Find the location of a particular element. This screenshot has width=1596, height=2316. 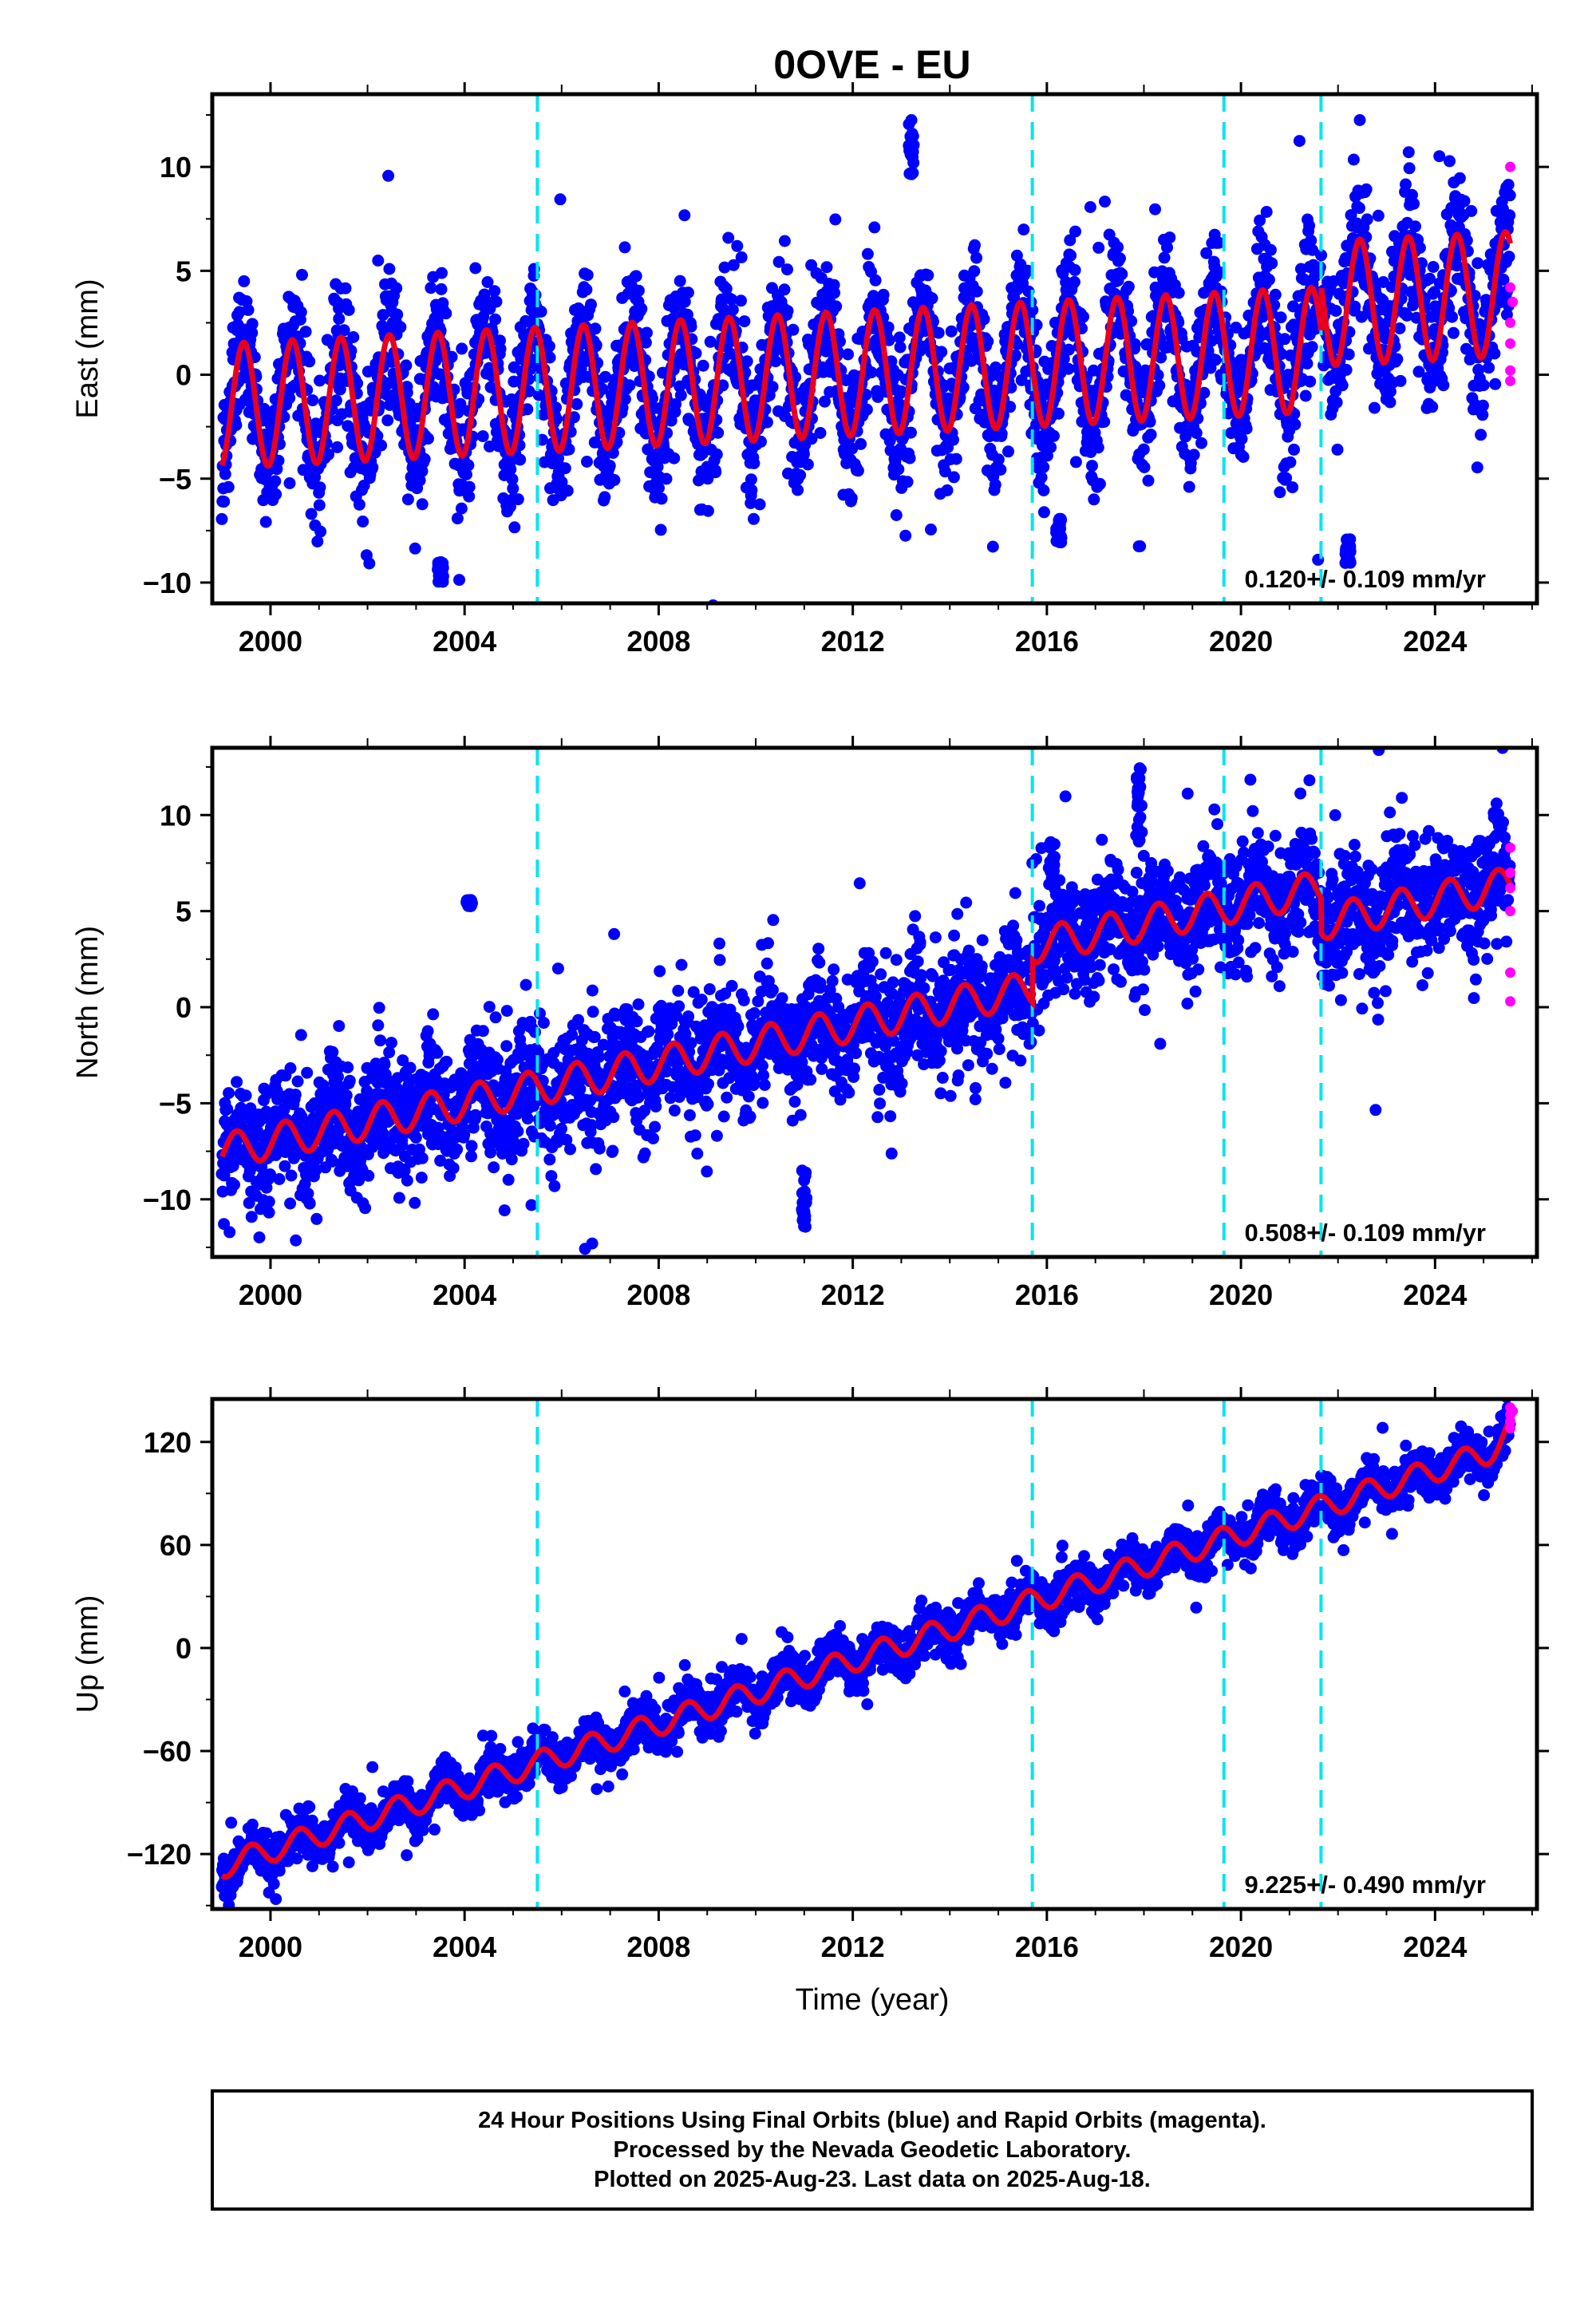

x-tick-label: 2016 is located at coordinates (1047, 641).